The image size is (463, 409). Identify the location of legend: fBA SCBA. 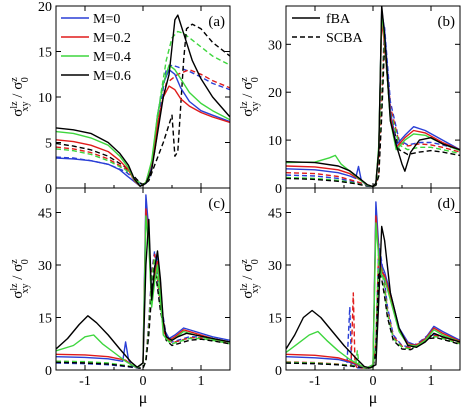
(327, 29).